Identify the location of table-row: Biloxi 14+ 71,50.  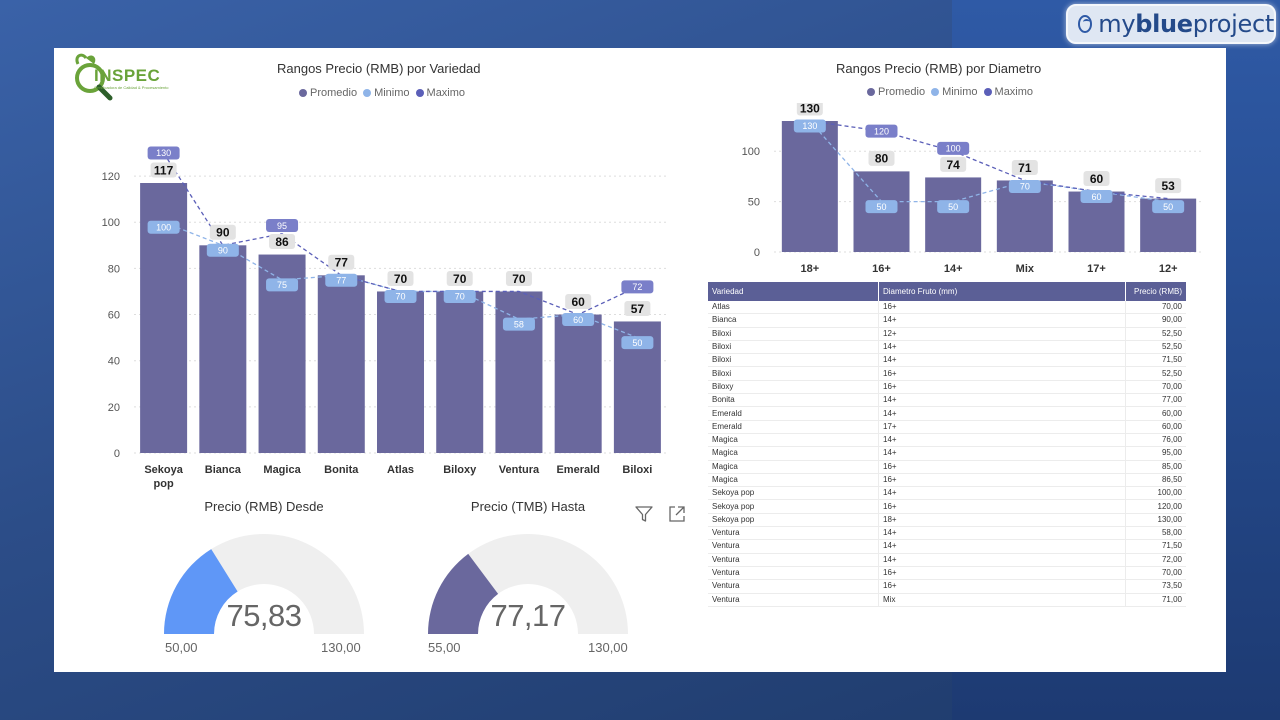
(947, 360).